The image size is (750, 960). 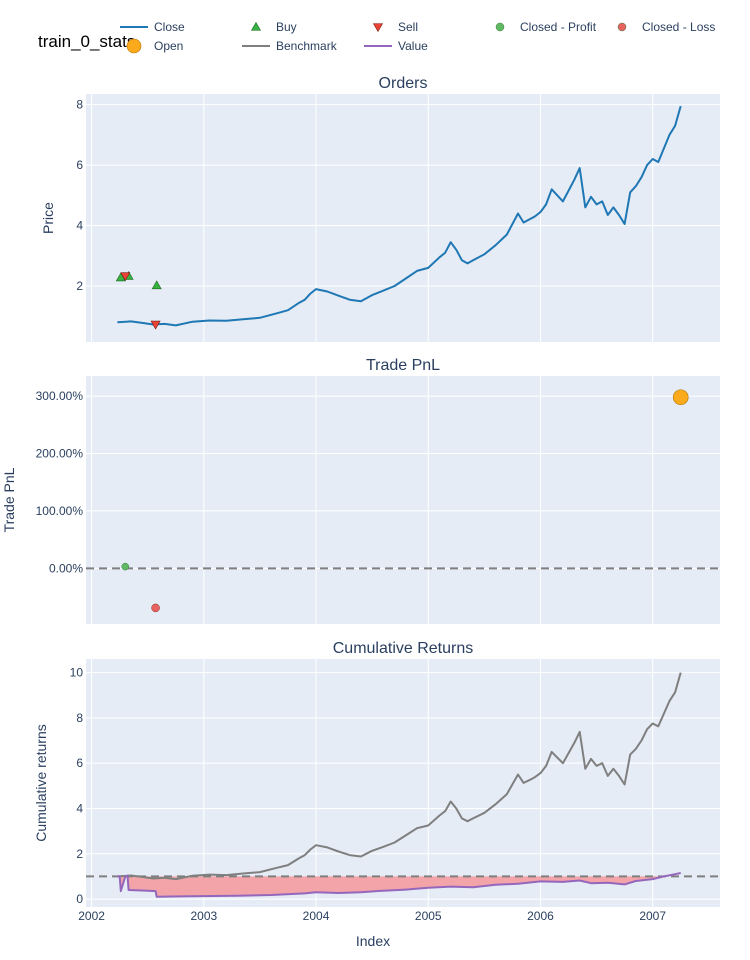 What do you see at coordinates (9, 499) in the screenshot?
I see `y-axis-title-trade-pnl: Trade PnL` at bounding box center [9, 499].